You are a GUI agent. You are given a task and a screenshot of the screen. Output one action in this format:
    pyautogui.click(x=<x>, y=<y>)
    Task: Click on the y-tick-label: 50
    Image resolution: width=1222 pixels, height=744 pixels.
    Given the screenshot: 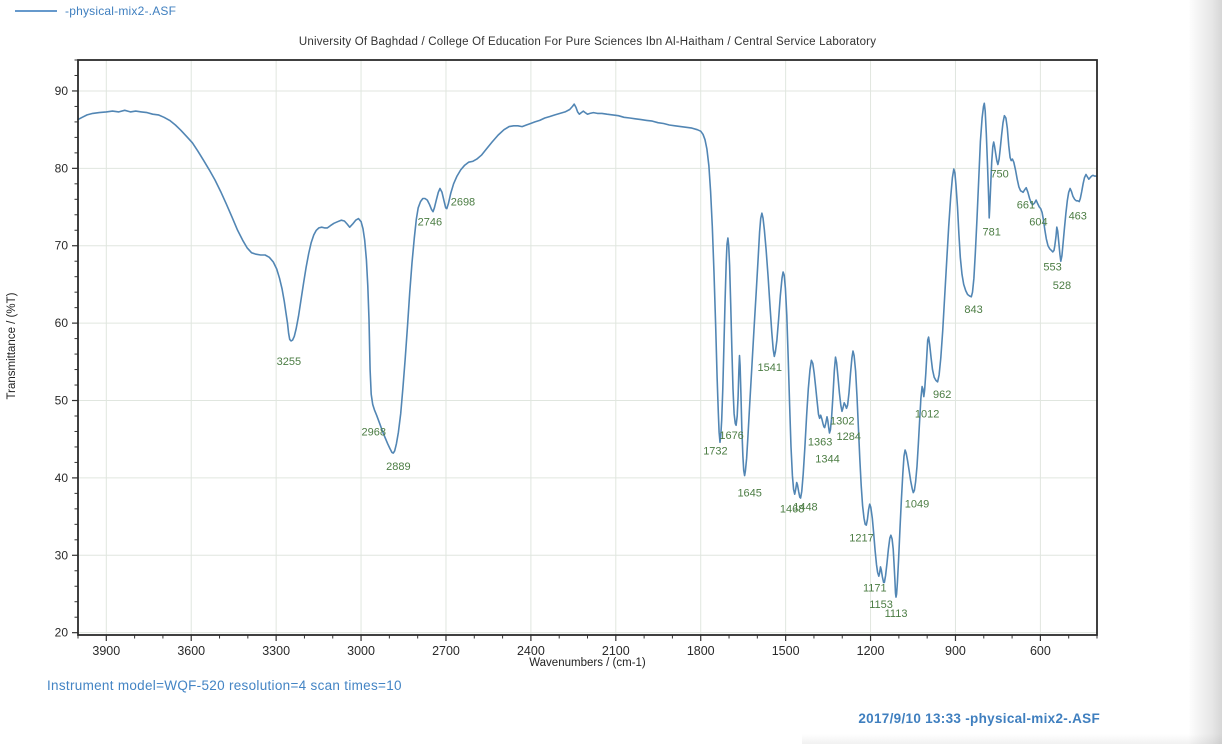 What is the action you would take?
    pyautogui.click(x=62, y=401)
    